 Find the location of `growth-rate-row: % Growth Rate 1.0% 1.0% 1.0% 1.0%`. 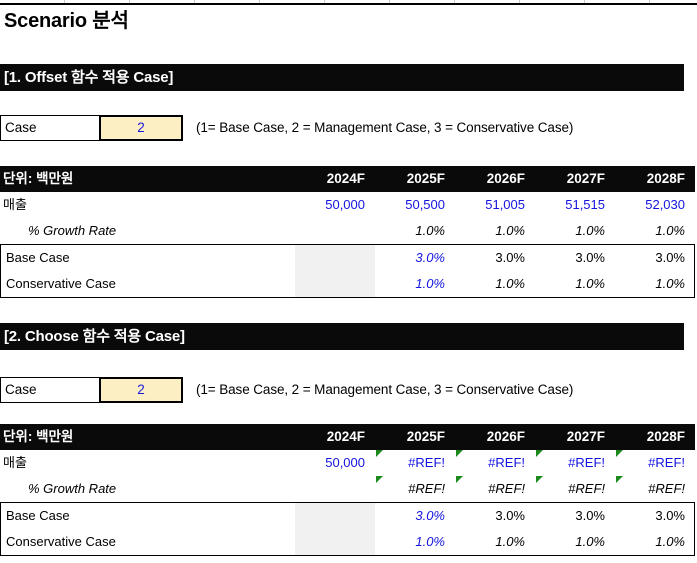

growth-rate-row: % Growth Rate 1.0% 1.0% 1.0% 1.0% is located at coordinates (348, 231).